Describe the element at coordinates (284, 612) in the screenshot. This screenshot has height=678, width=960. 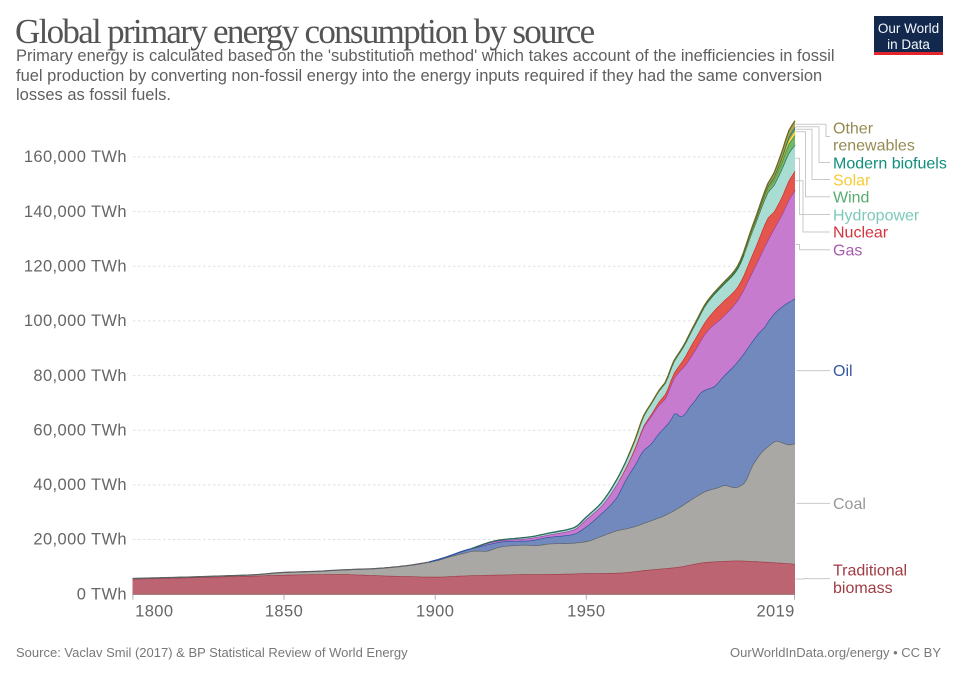
I see `svg-text: 1850` at that location.